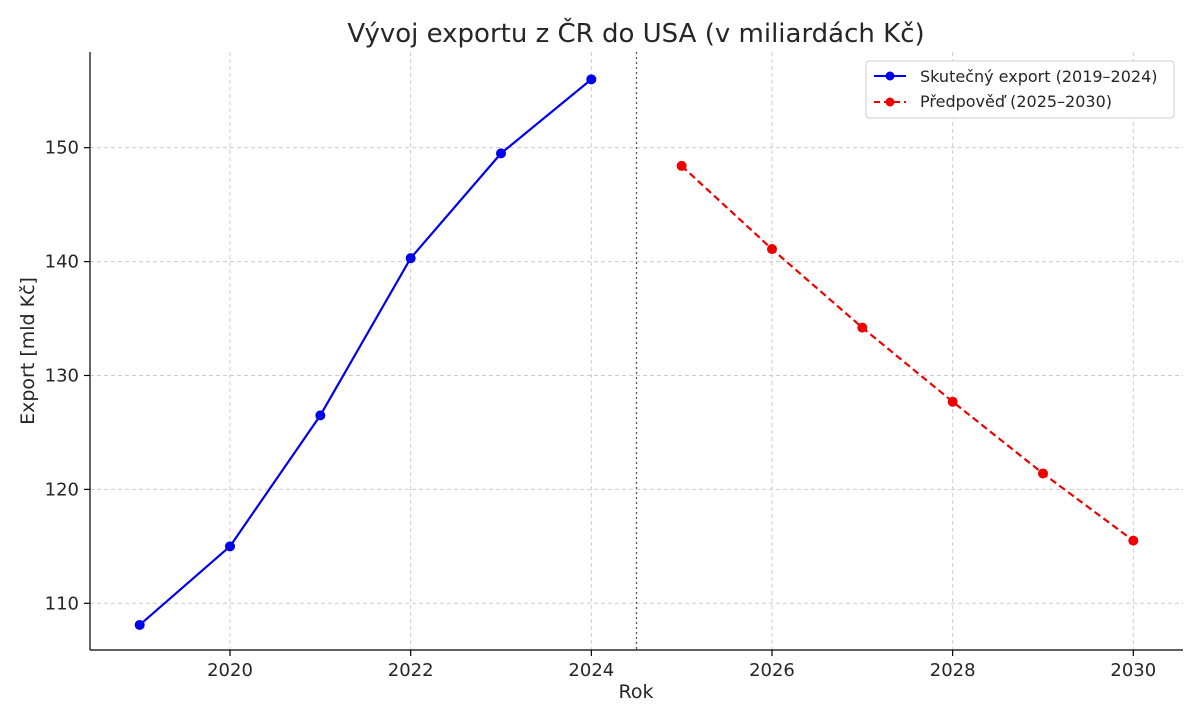  Describe the element at coordinates (230, 670) in the screenshot. I see `x-tick-label: 2020` at that location.